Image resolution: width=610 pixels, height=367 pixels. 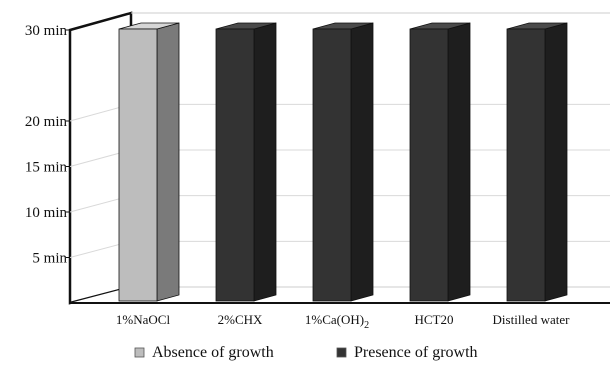 I want to click on x-tick-label: HCT20, so click(x=434, y=319).